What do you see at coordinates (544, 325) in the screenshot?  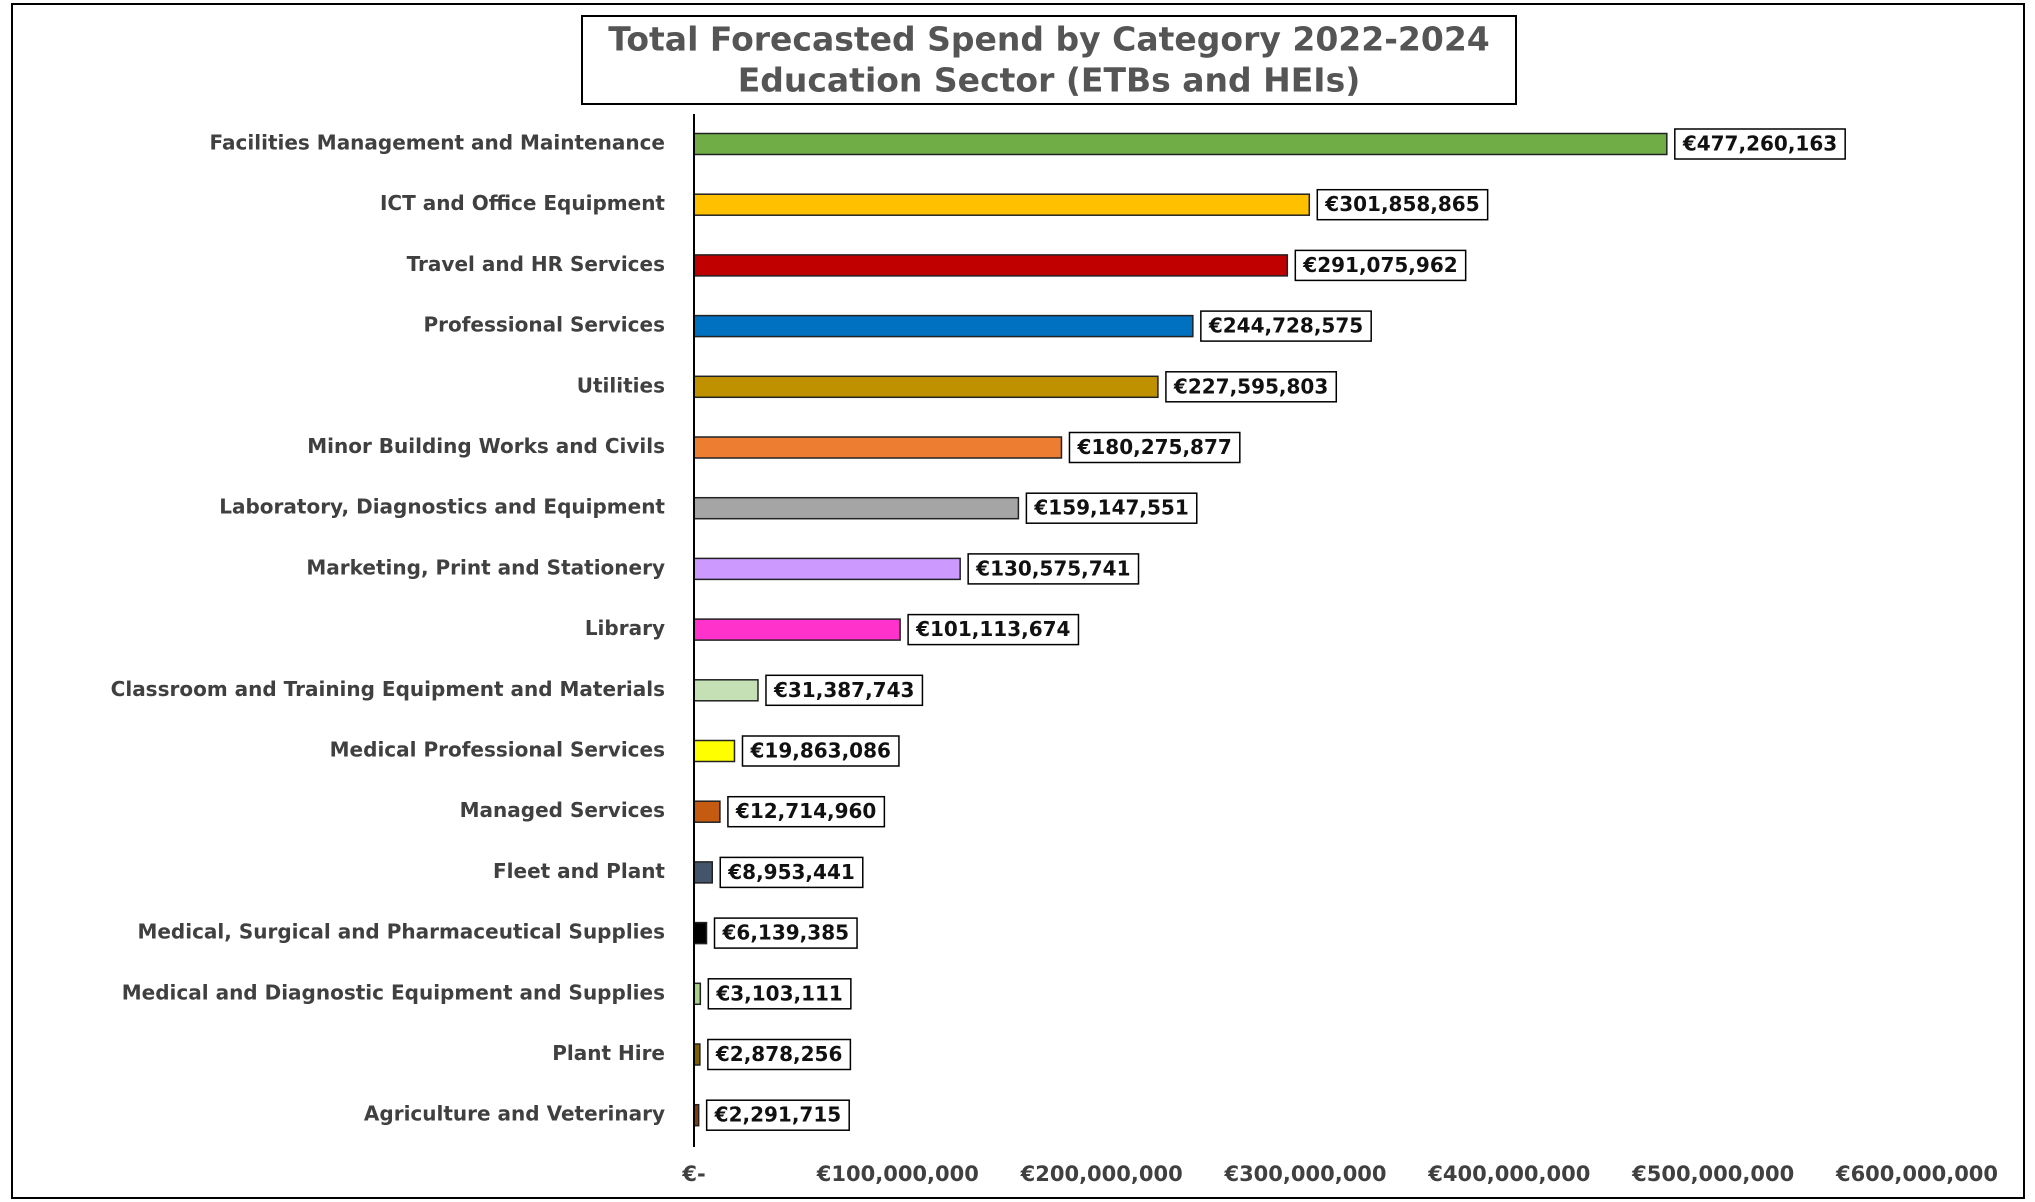 I see `y-tick-label: Professional Services` at bounding box center [544, 325].